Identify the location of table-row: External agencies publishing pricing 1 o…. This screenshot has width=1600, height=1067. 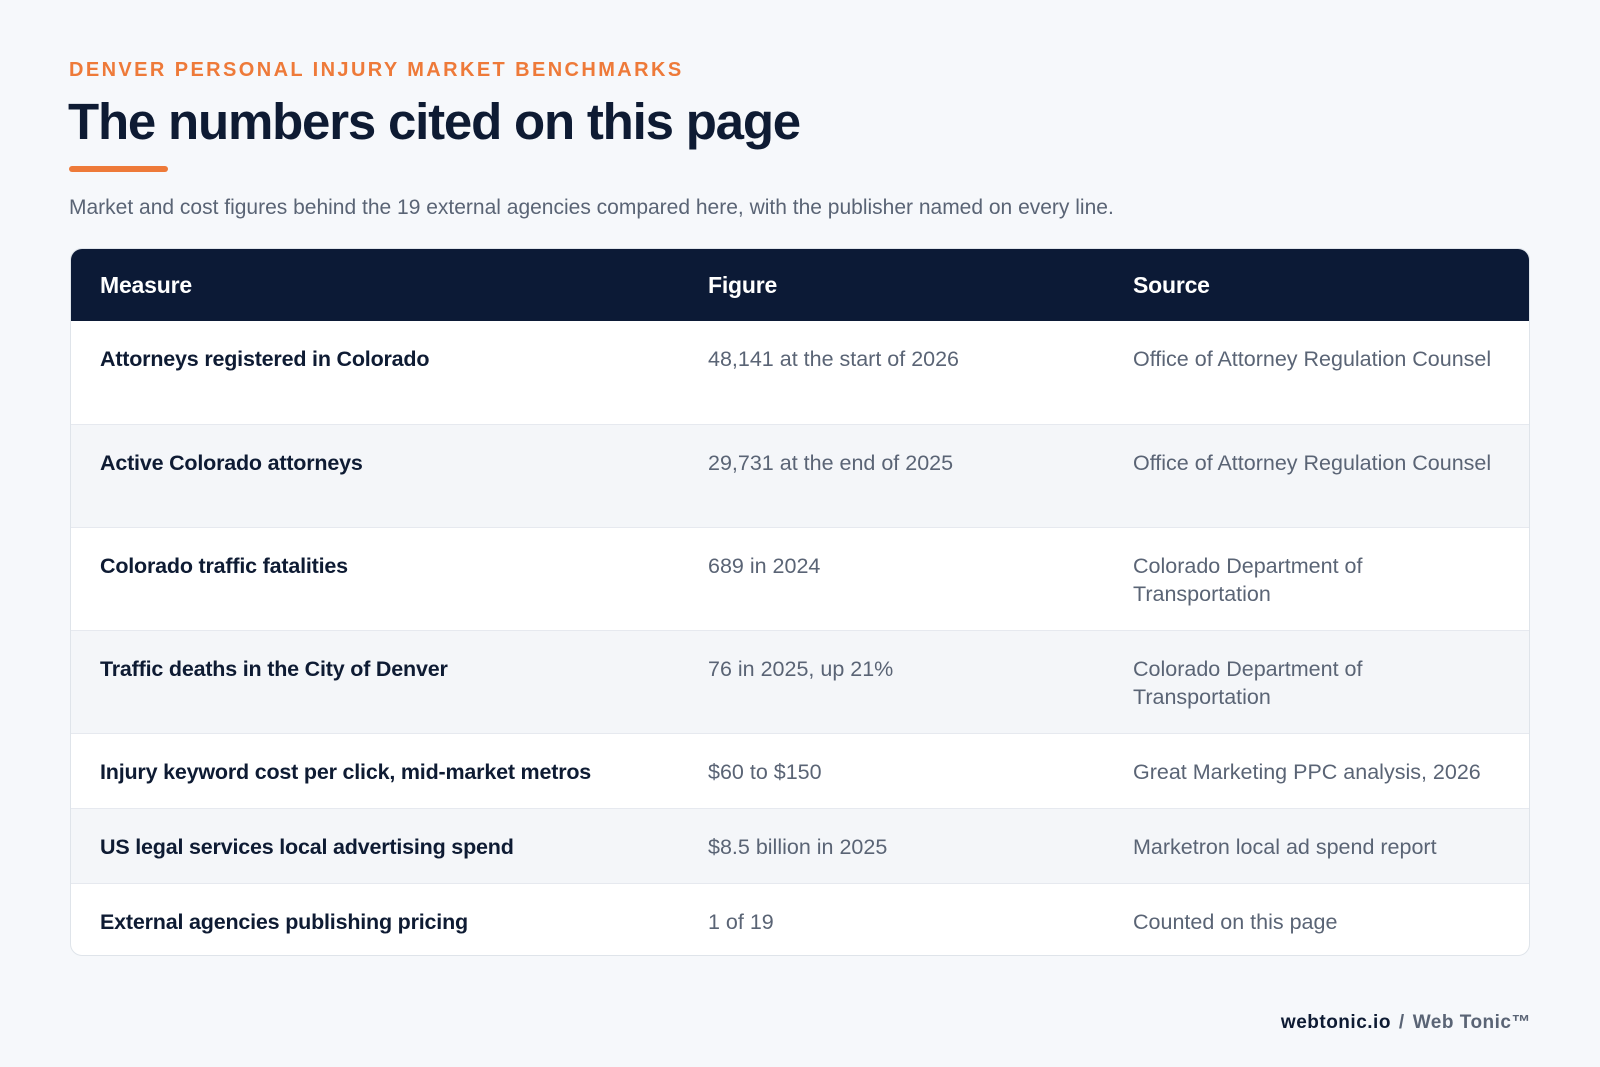
(800, 918).